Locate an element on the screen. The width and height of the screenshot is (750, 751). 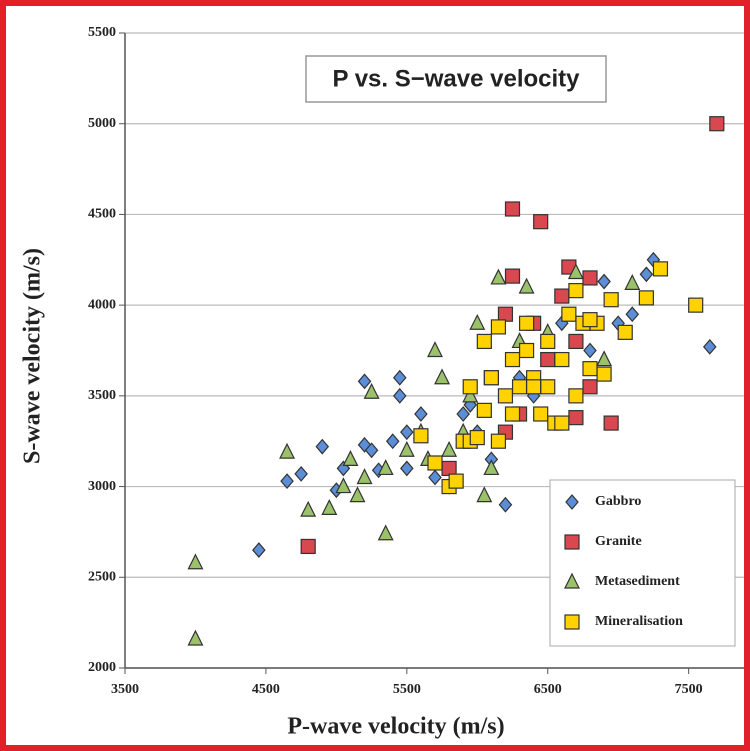
legend: Gabbro Granite Metasediment Mineralisation is located at coordinates (642, 563).